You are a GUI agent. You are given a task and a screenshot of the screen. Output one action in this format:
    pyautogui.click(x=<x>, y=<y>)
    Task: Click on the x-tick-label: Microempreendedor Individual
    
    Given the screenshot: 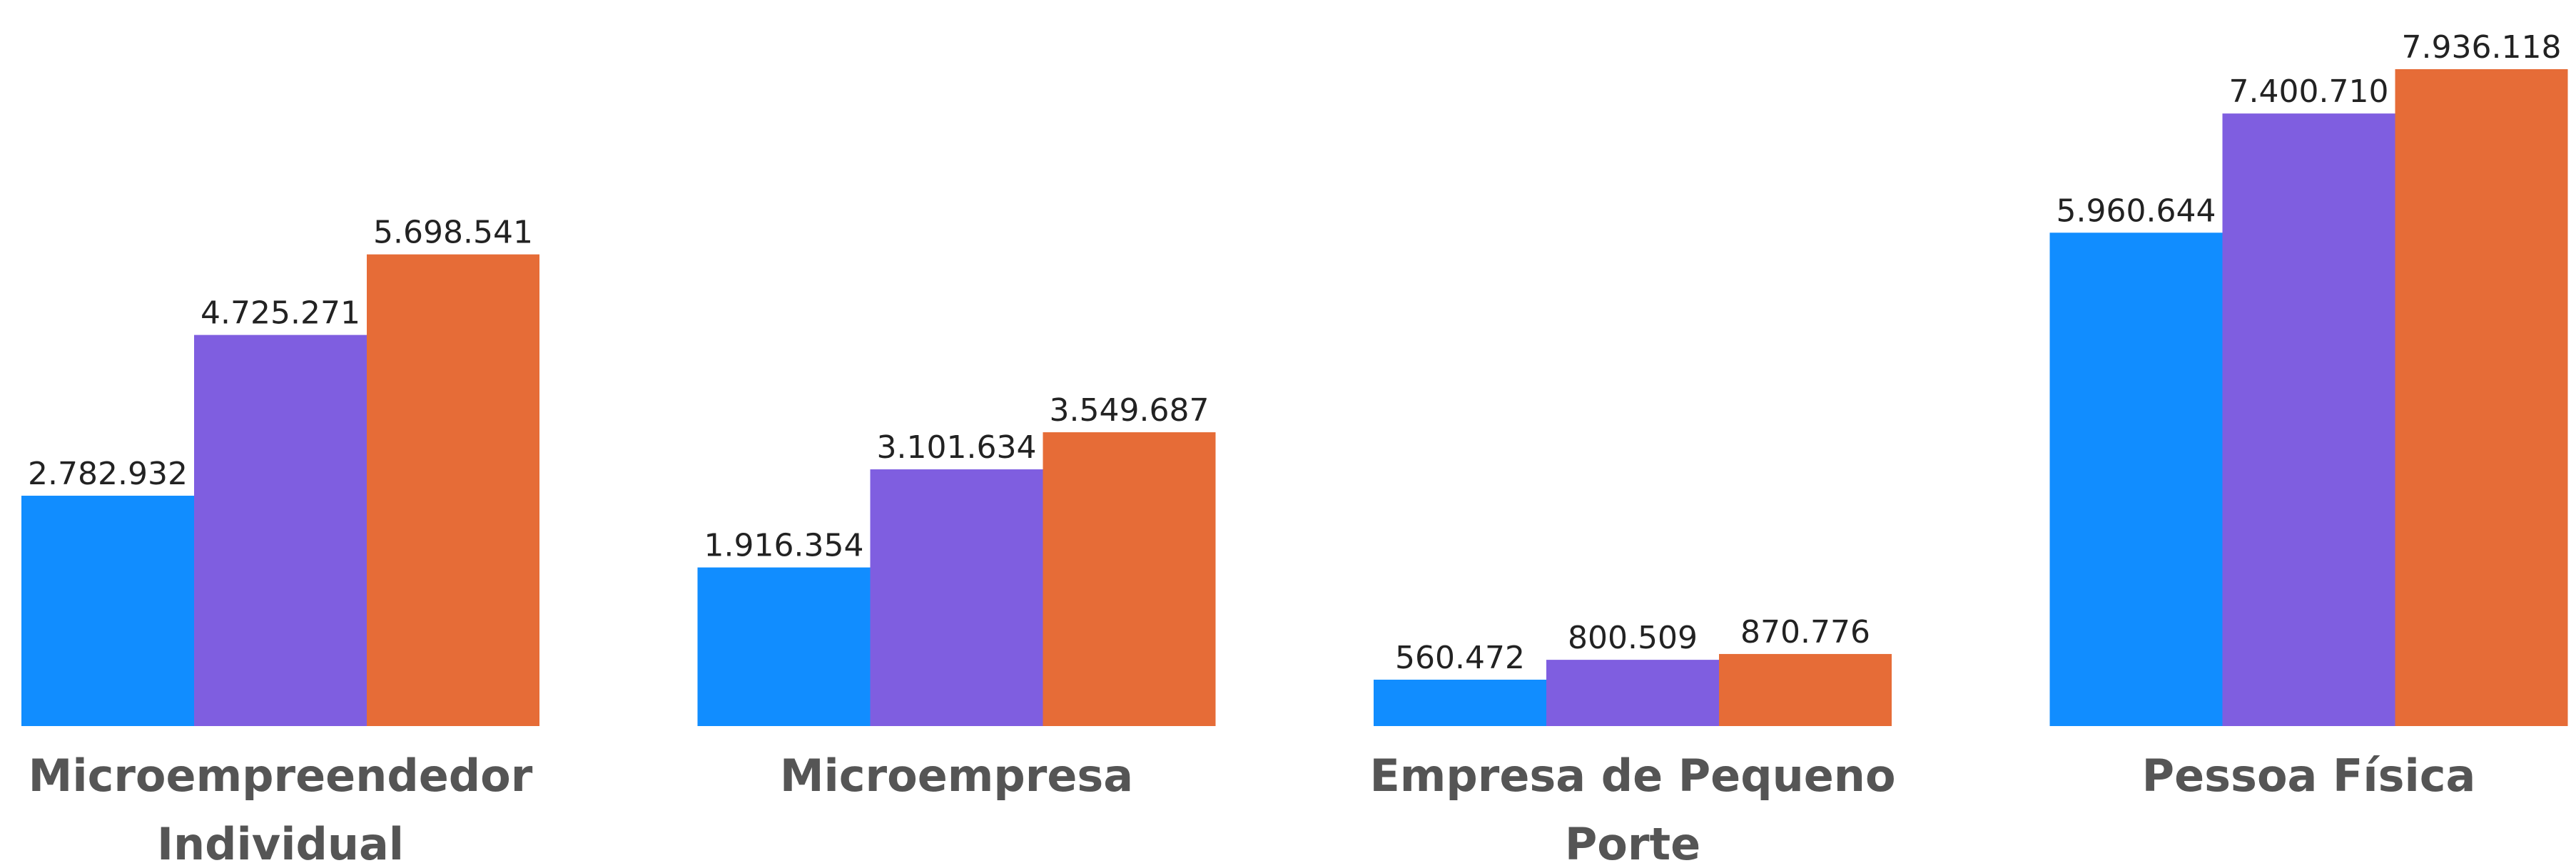 What is the action you would take?
    pyautogui.click(x=280, y=809)
    